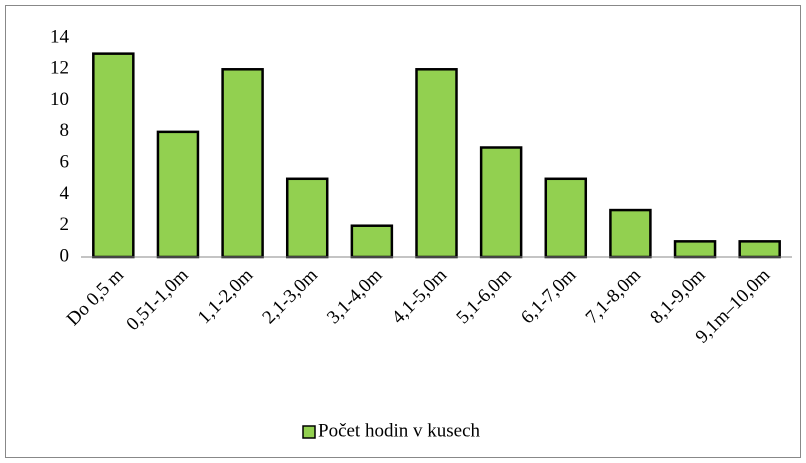  Describe the element at coordinates (59, 99) in the screenshot. I see `y-tick-label: 10` at that location.